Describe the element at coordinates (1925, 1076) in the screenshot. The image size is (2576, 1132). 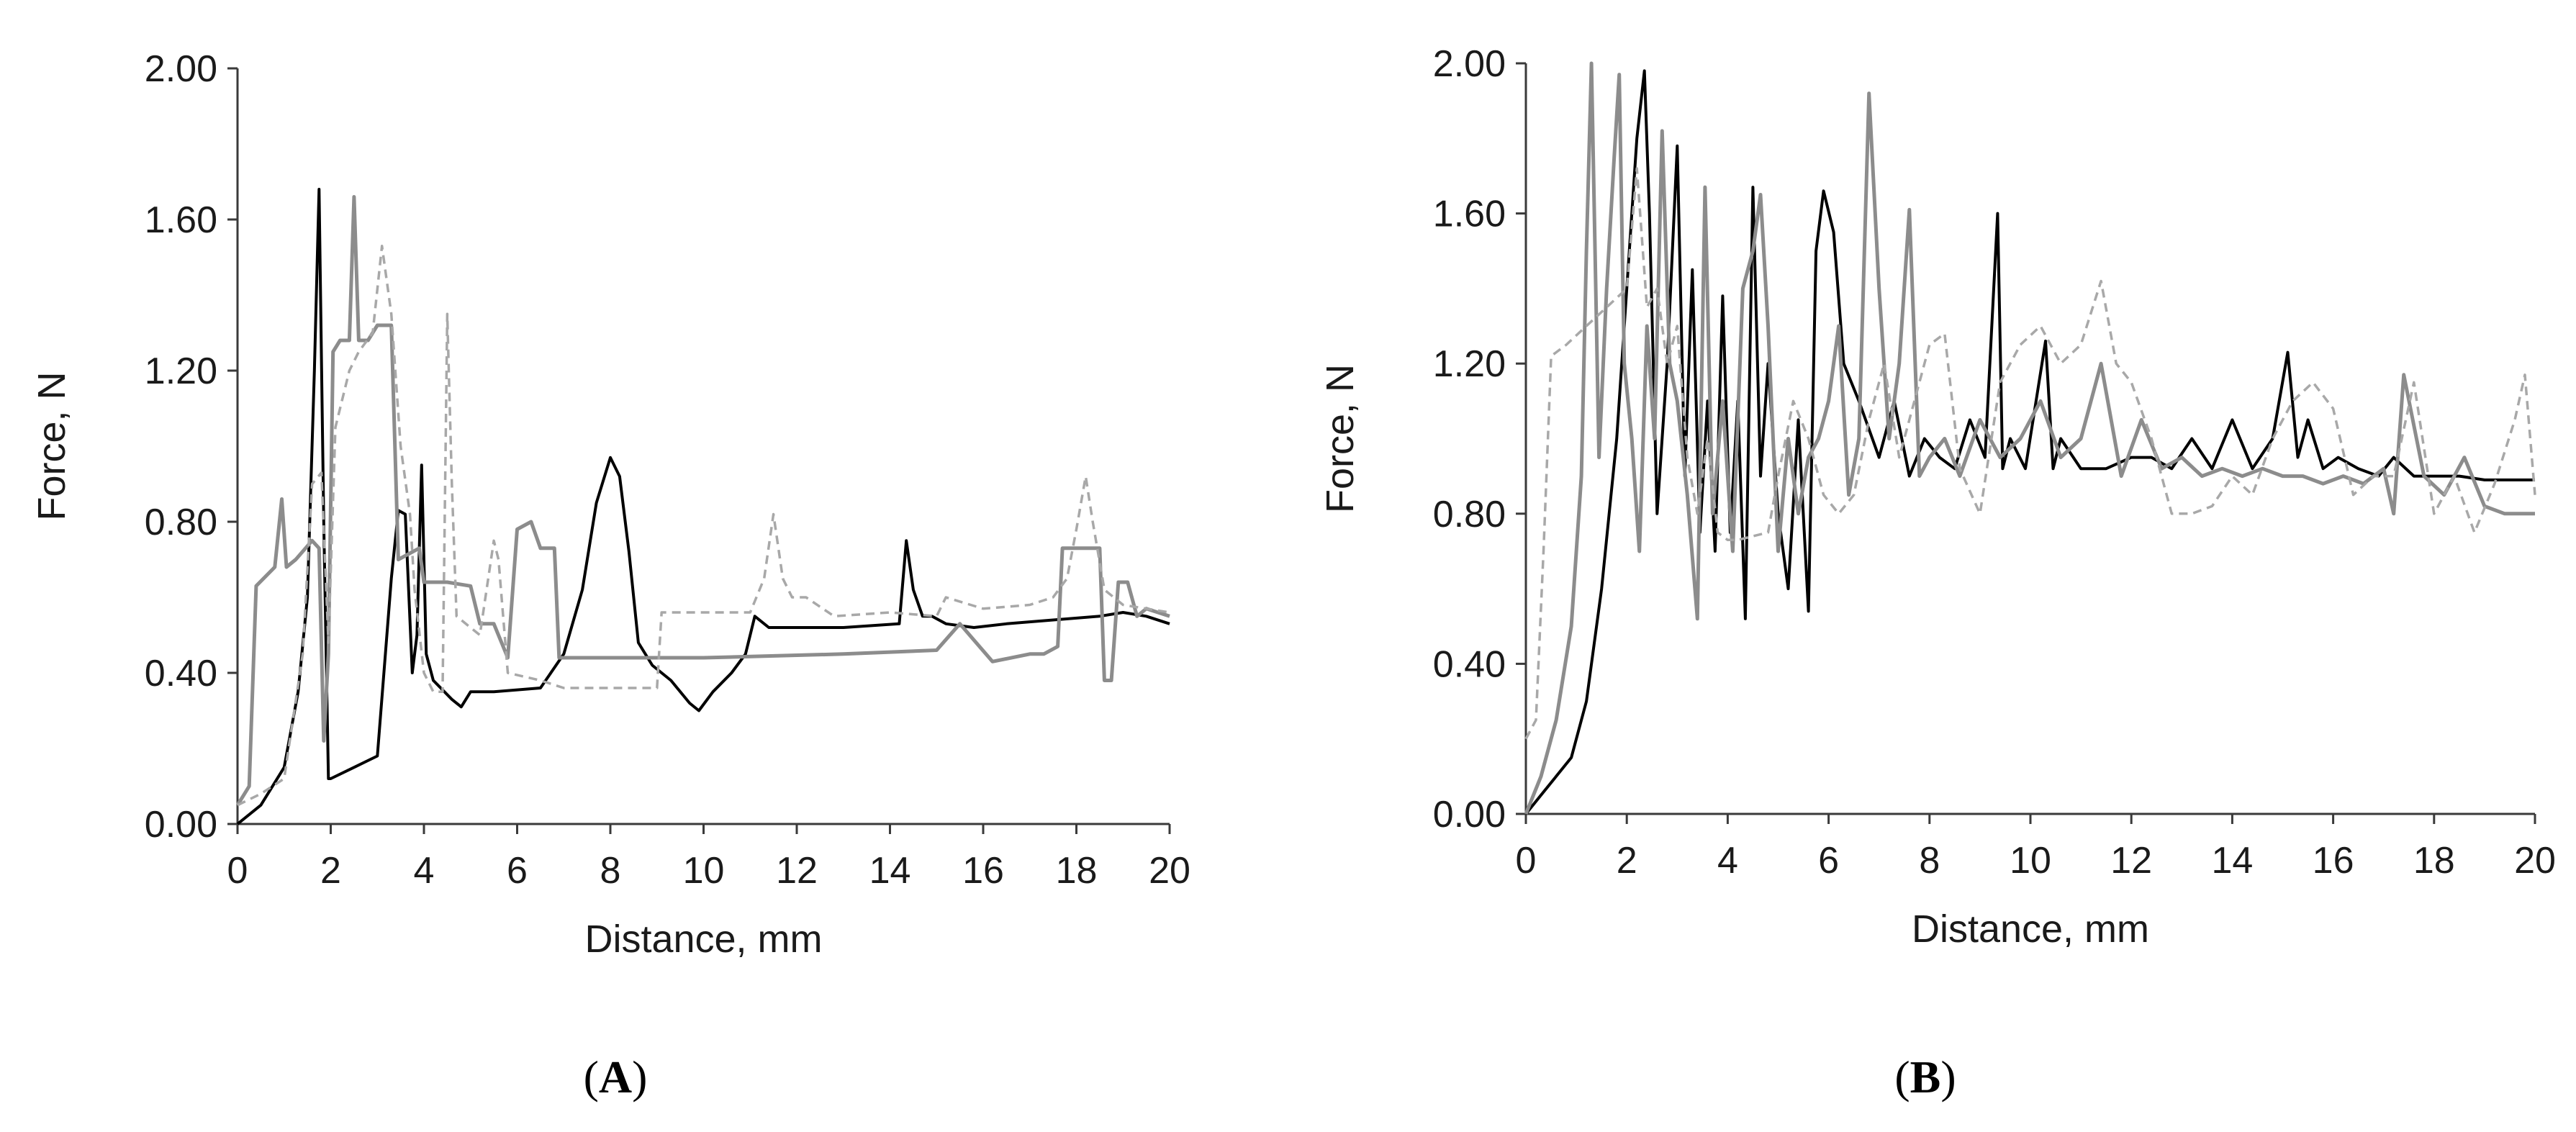
I see `panel-b-label: (B)` at that location.